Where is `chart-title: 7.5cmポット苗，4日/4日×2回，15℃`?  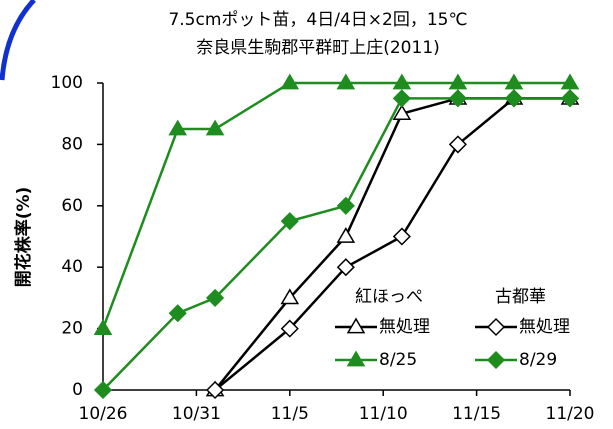 chart-title: 7.5cmポット苗，4日/4日×2回，15℃ is located at coordinates (317, 20).